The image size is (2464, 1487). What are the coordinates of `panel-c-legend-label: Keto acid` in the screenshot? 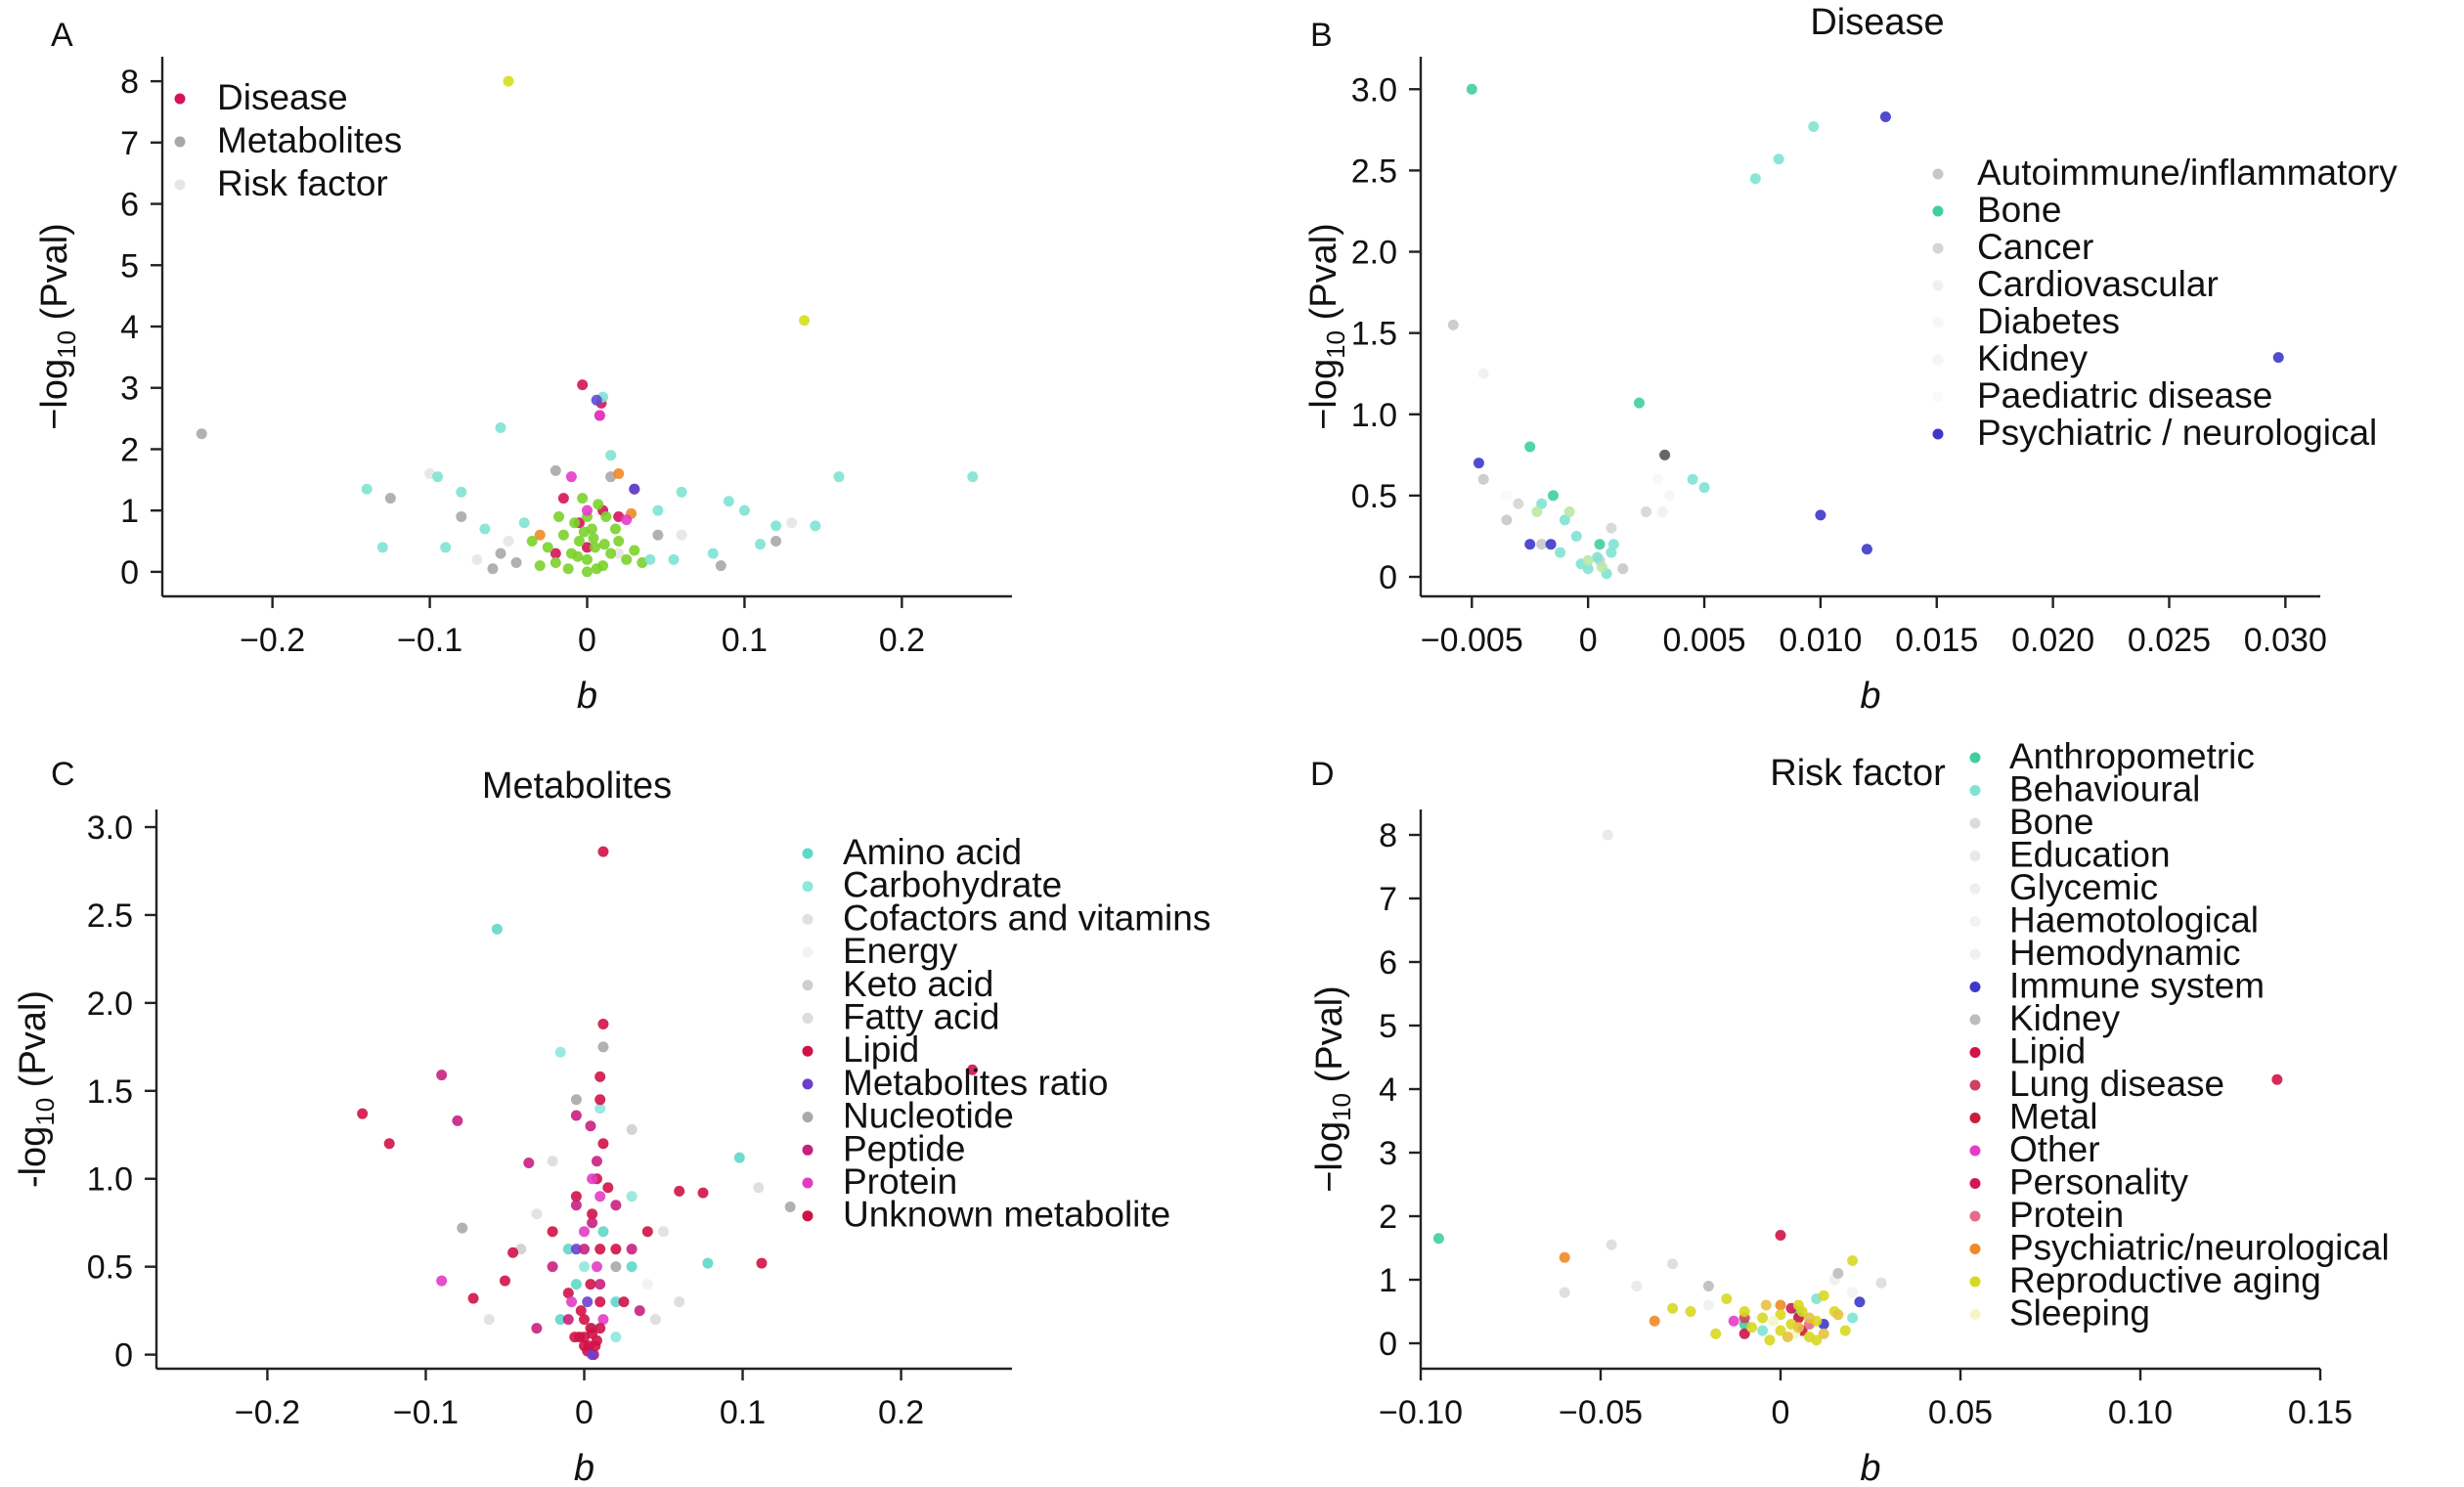 It's located at (918, 984).